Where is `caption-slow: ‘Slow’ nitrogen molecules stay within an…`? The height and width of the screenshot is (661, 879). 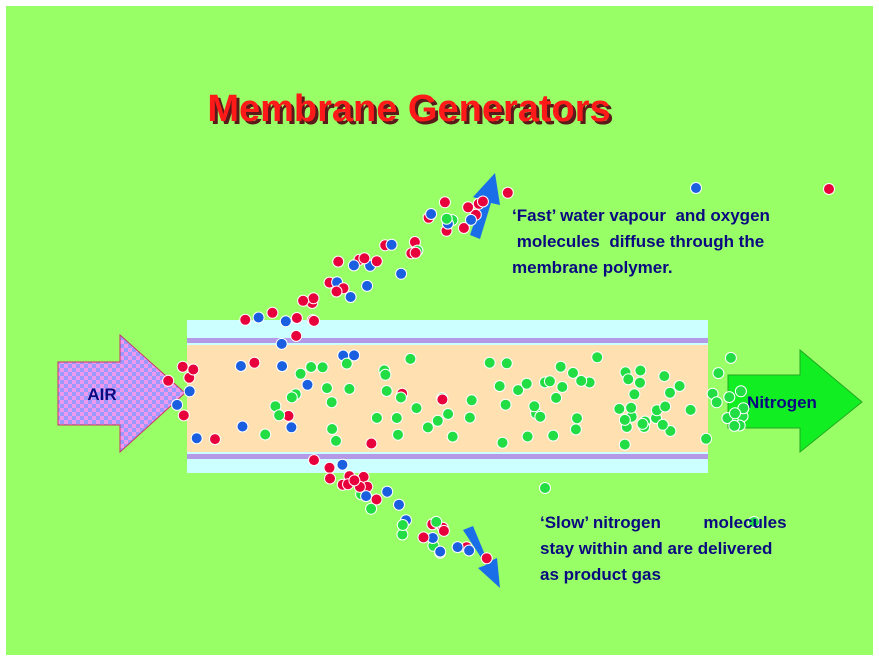 caption-slow: ‘Slow’ nitrogen molecules stay within an… is located at coordinates (663, 548).